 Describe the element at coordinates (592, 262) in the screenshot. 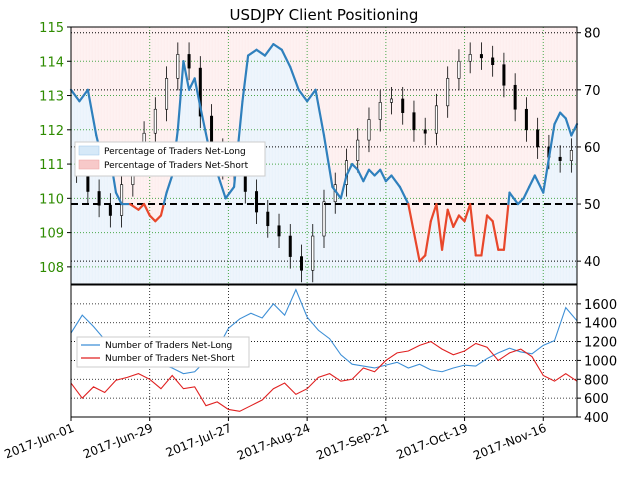

I see `right-axis-label: 40` at that location.